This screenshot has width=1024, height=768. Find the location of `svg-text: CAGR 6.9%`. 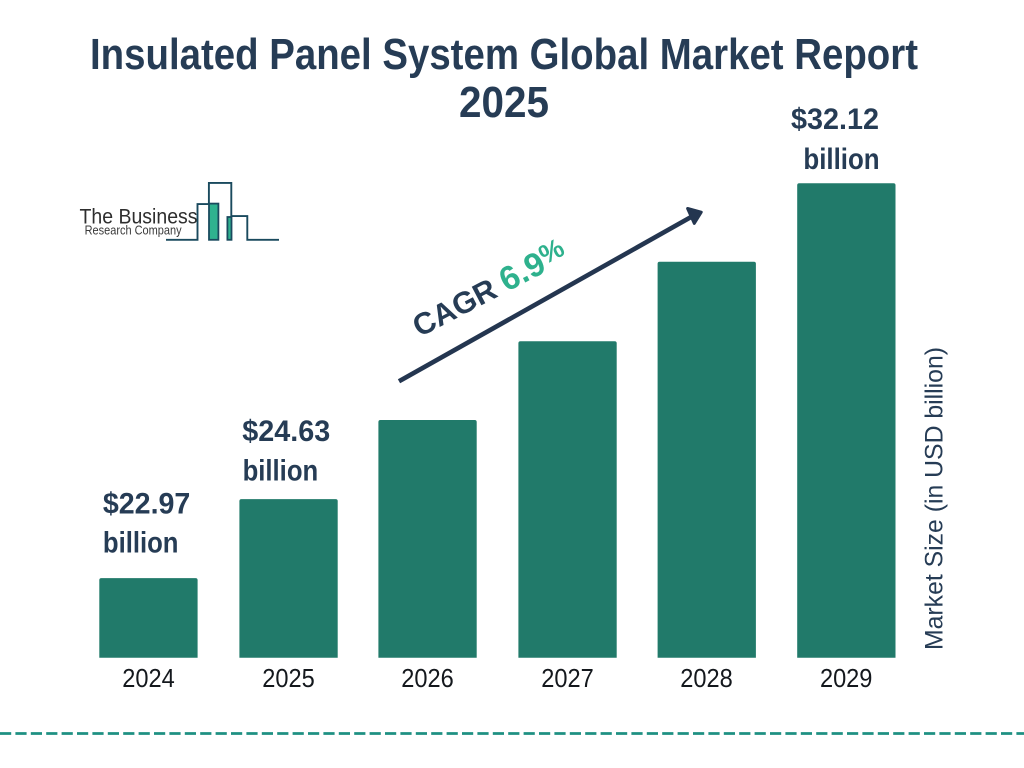

svg-text: CAGR 6.9% is located at coordinates (489, 288).